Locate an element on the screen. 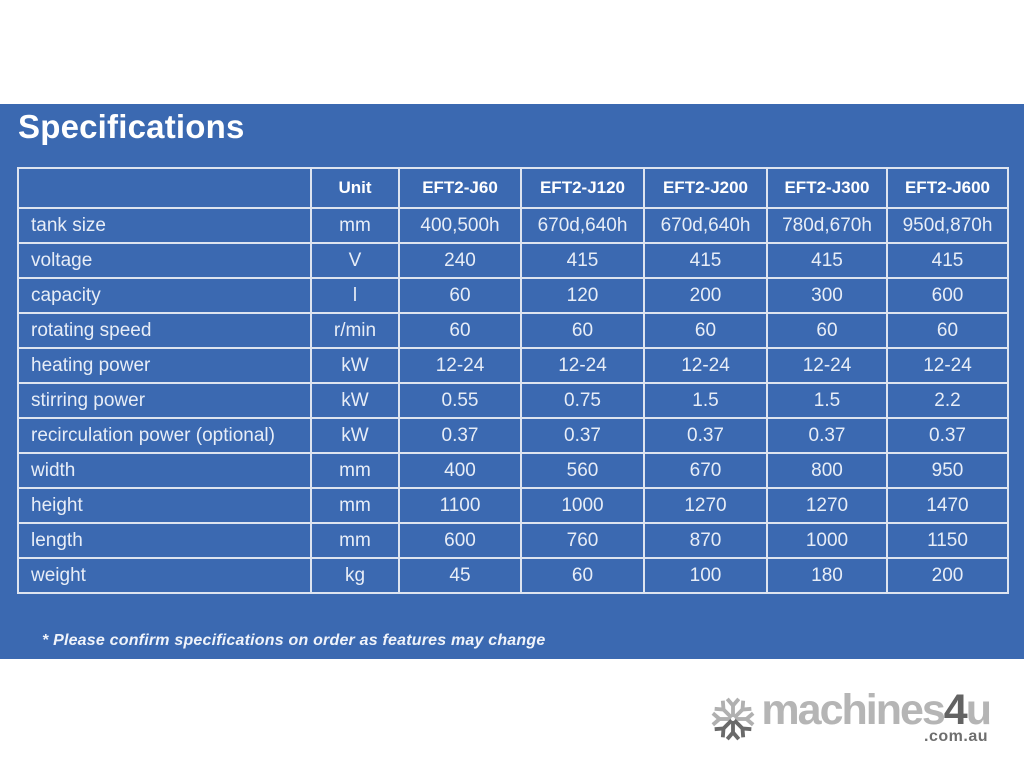 This screenshot has width=1024, height=768. value-cell: 780d,670h is located at coordinates (827, 225).